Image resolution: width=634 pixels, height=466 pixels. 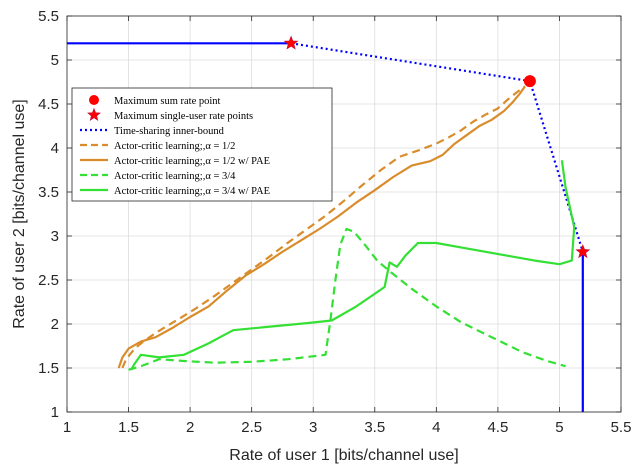 What do you see at coordinates (183, 116) in the screenshot?
I see `legend-label-single-user-rate-points: Maximum single-user rate points` at bounding box center [183, 116].